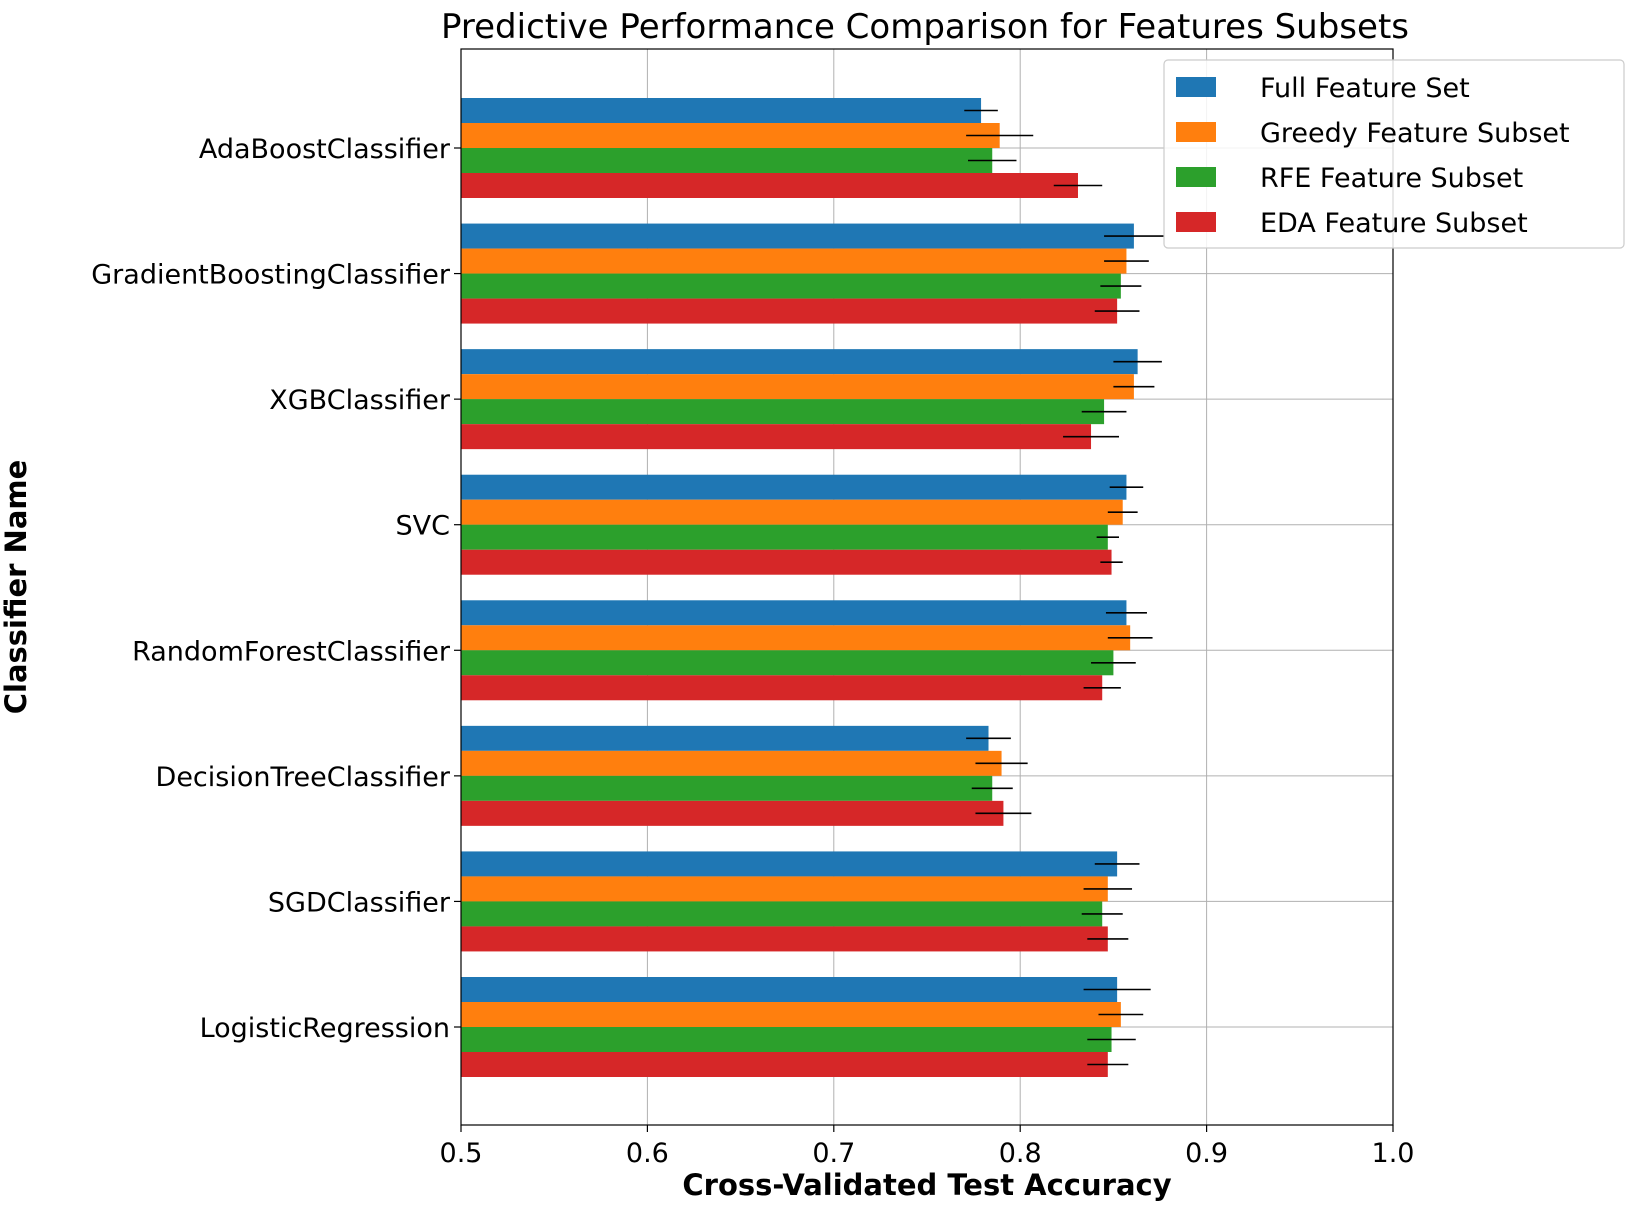 The height and width of the screenshot is (1207, 1630). I want to click on x-axis-ticks: 0.5 0.6 0.7 0.8 0.9 1.0, so click(927, 1147).